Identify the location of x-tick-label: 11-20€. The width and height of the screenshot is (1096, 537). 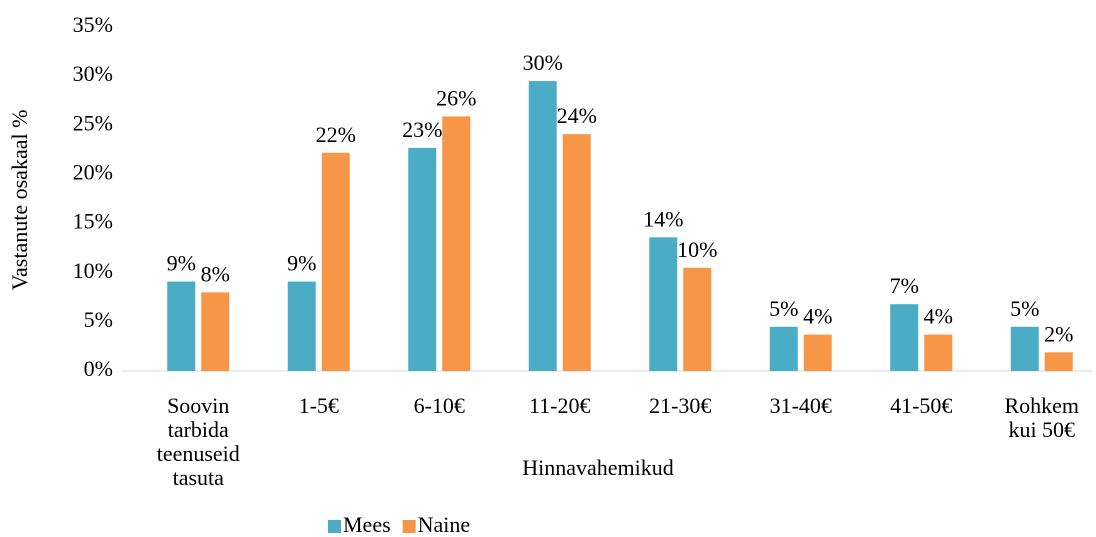
(559, 405).